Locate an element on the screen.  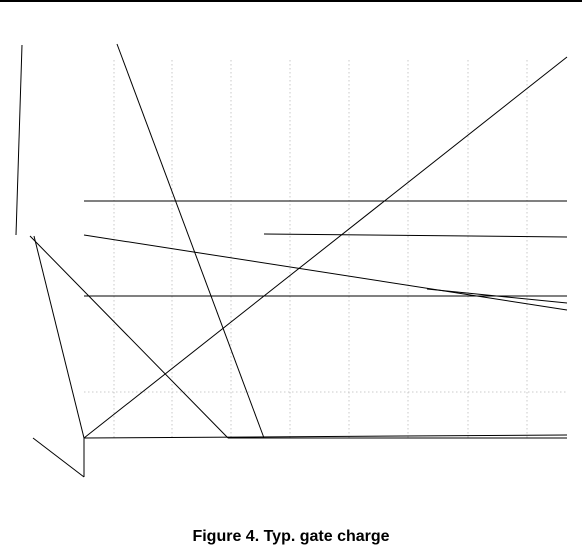
figure-caption: Figure 4. Typ. gate charge is located at coordinates (291, 536).